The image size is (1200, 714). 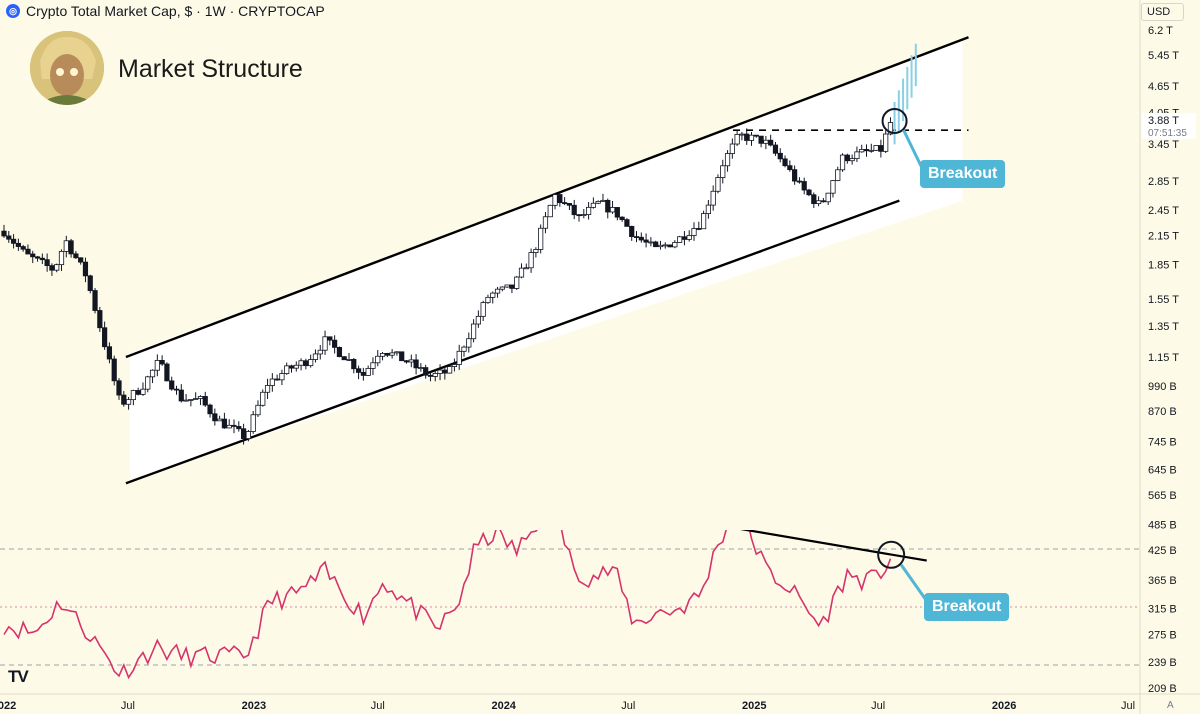 What do you see at coordinates (1170, 705) in the screenshot?
I see `auto-scale-button: A` at bounding box center [1170, 705].